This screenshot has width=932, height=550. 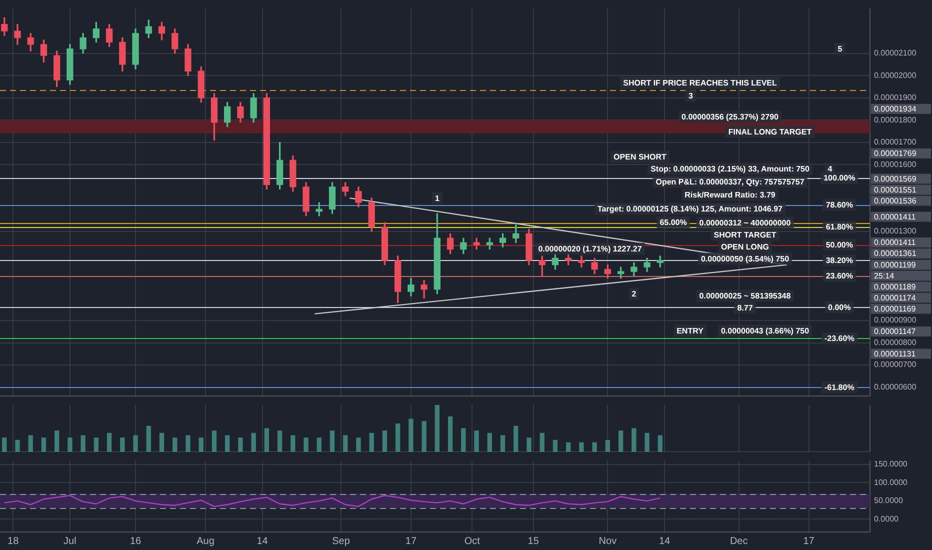 I want to click on annotation: OPEN SHORT, so click(x=640, y=157).